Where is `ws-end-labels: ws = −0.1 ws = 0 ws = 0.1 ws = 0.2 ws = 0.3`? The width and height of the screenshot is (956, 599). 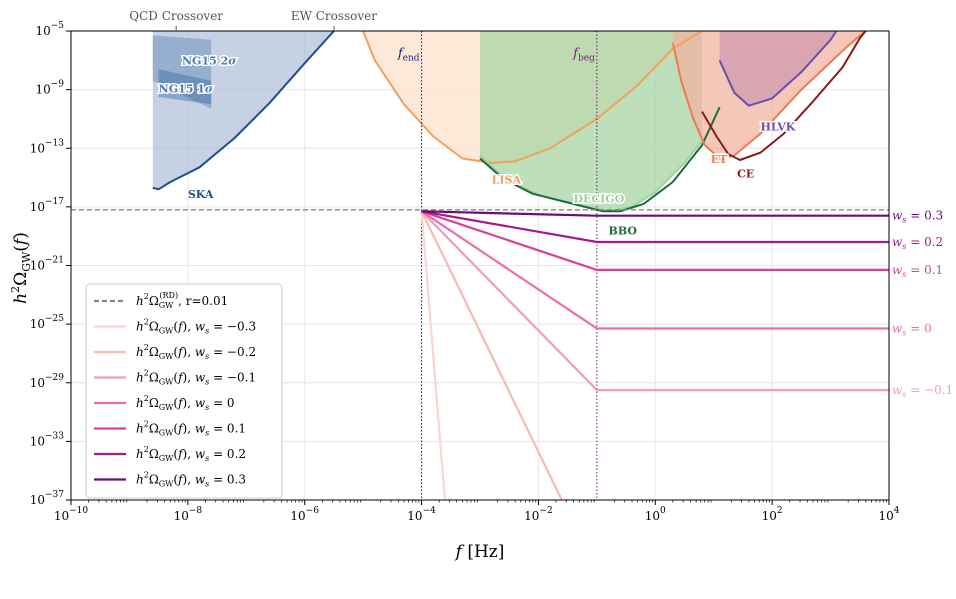
ws-end-labels: ws = −0.1 ws = 0 ws = 0.1 ws = 0.2 ws = 0.3 is located at coordinates (922, 304).